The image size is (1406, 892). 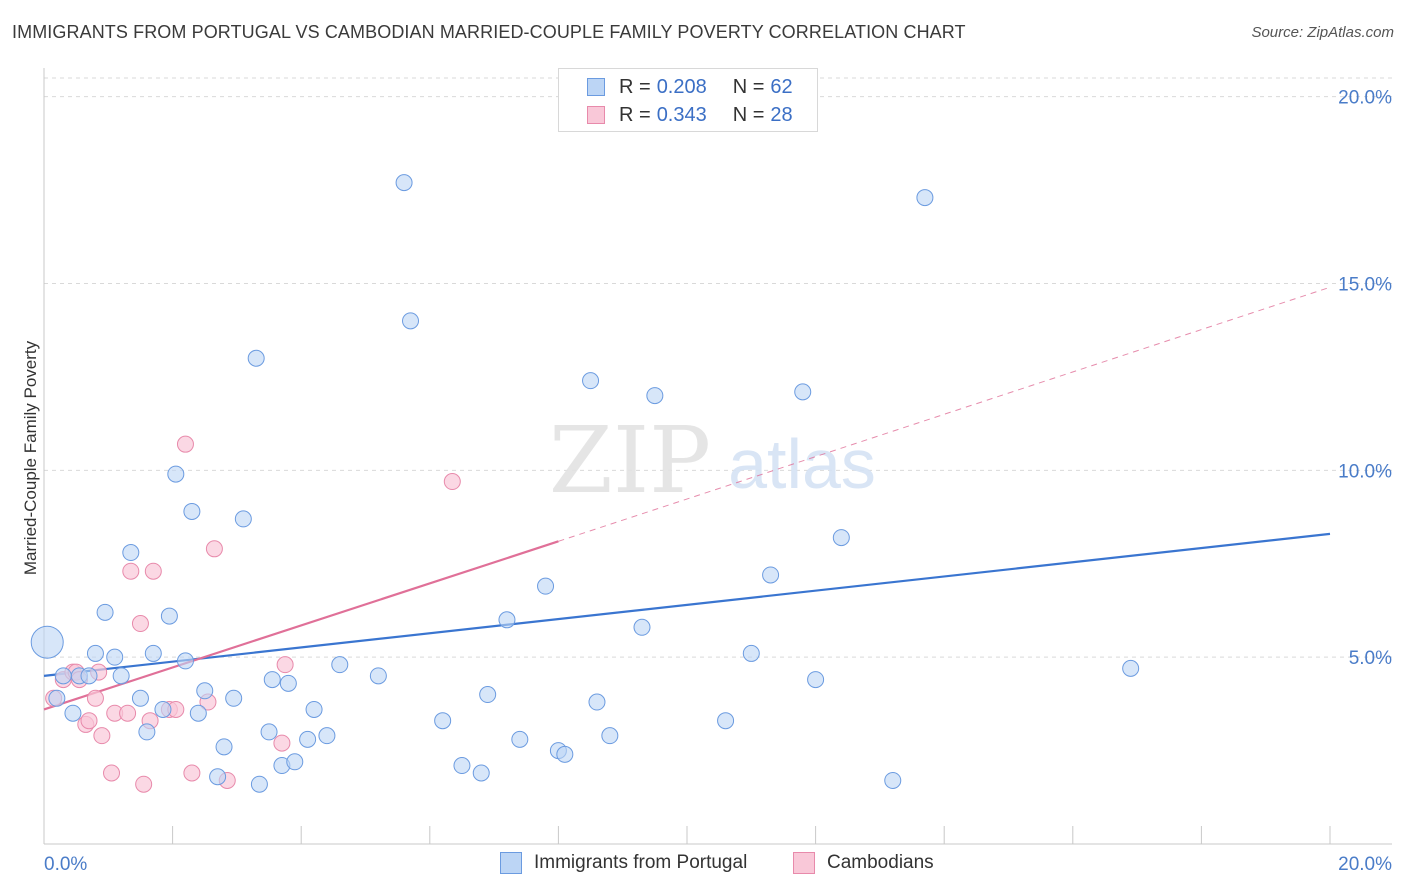 I want to click on watermark: ZIP atlas, so click(x=712, y=460).